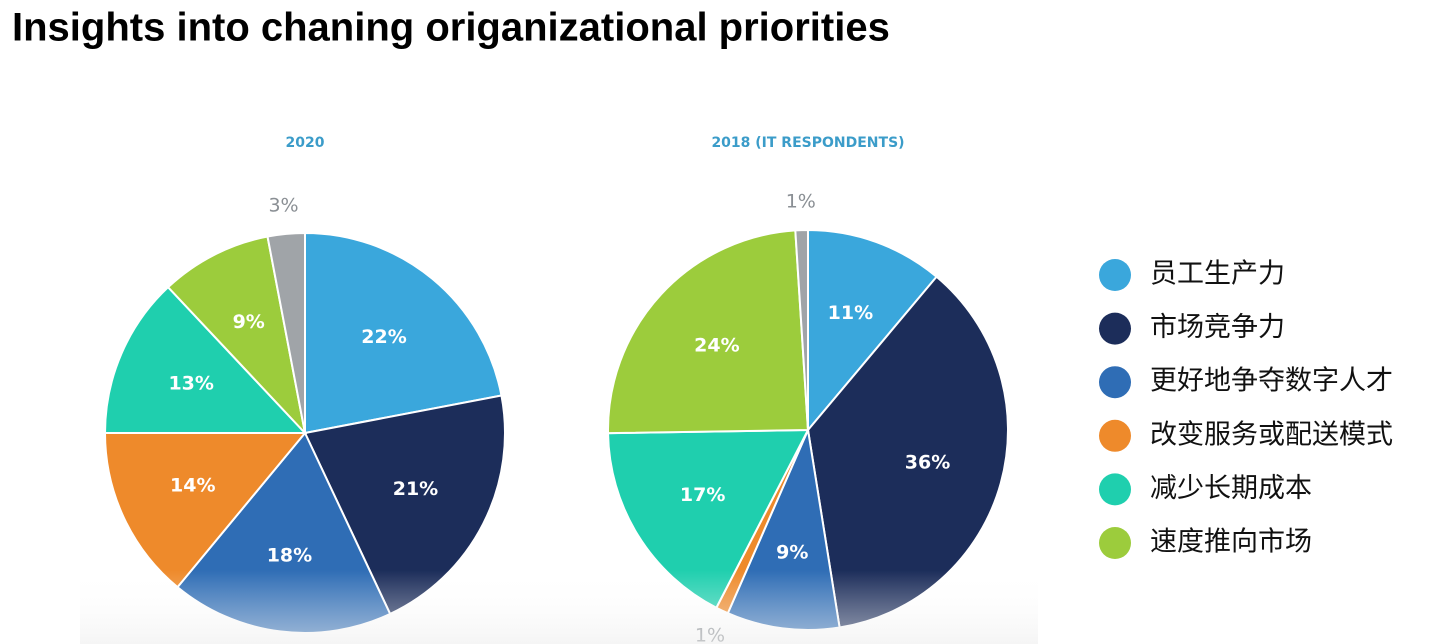 This screenshot has width=1434, height=644. What do you see at coordinates (801, 202) in the screenshot?
I see `slice-label: 1%` at bounding box center [801, 202].